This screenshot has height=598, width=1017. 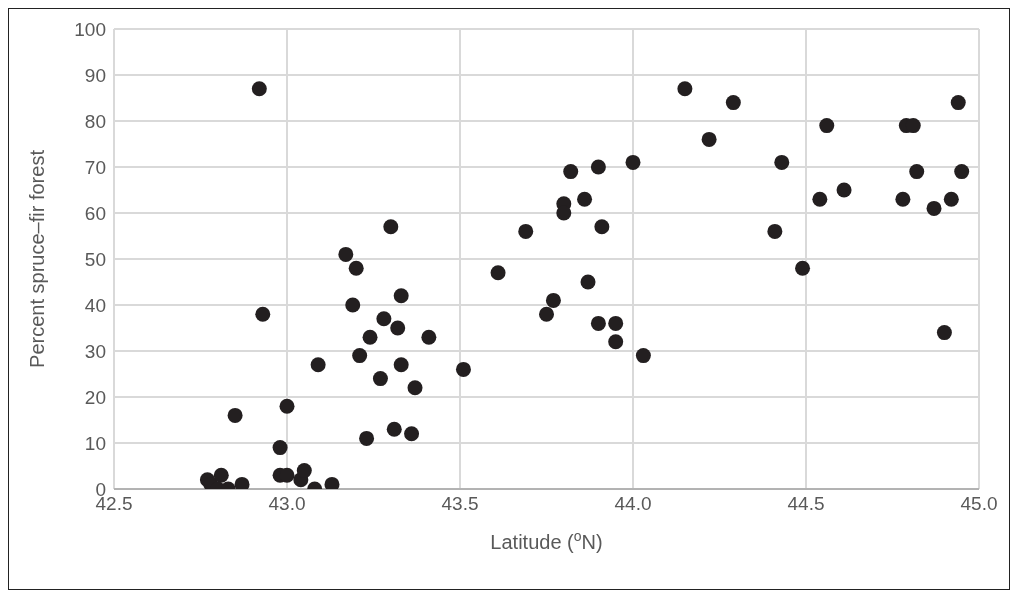 I want to click on x-tick-label: 44.5, so click(x=806, y=504).